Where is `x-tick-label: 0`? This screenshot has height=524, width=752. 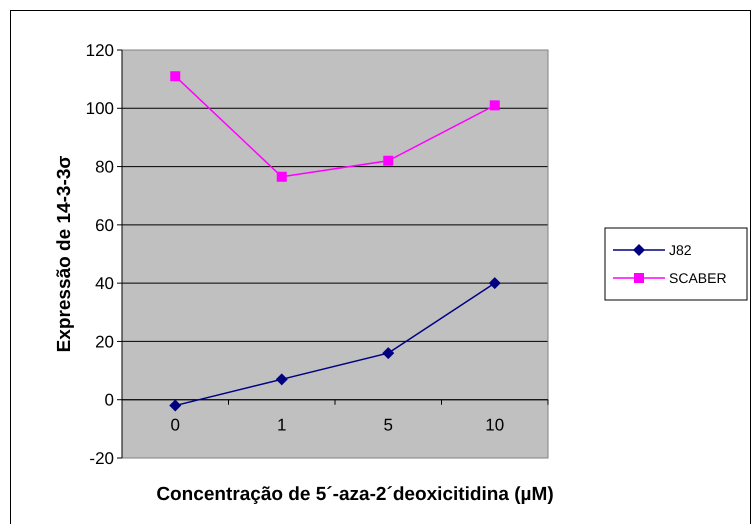 x-tick-label: 0 is located at coordinates (175, 425).